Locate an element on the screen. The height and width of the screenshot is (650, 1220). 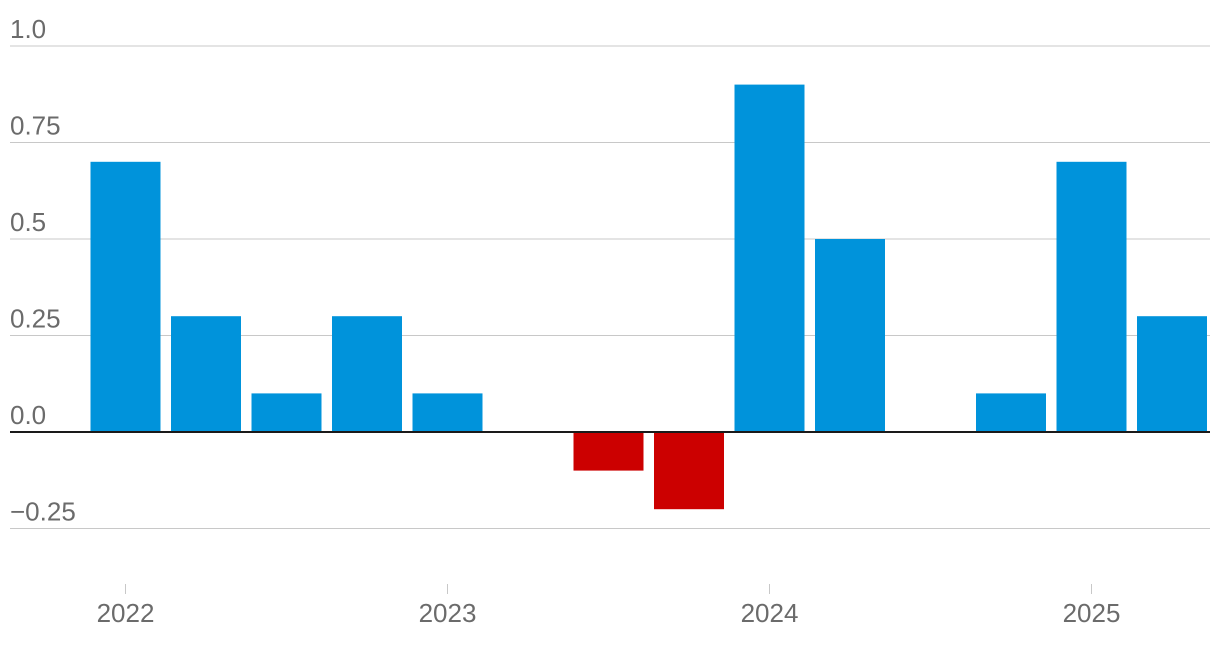
y-tick-label: 0.5 is located at coordinates (28, 222).